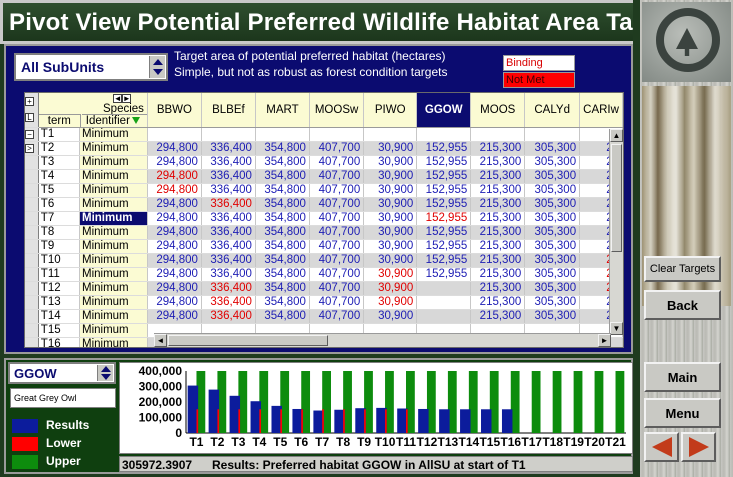 The height and width of the screenshot is (477, 733). Describe the element at coordinates (604, 340) in the screenshot. I see `scroll-right-arrow-icon: ►` at that location.